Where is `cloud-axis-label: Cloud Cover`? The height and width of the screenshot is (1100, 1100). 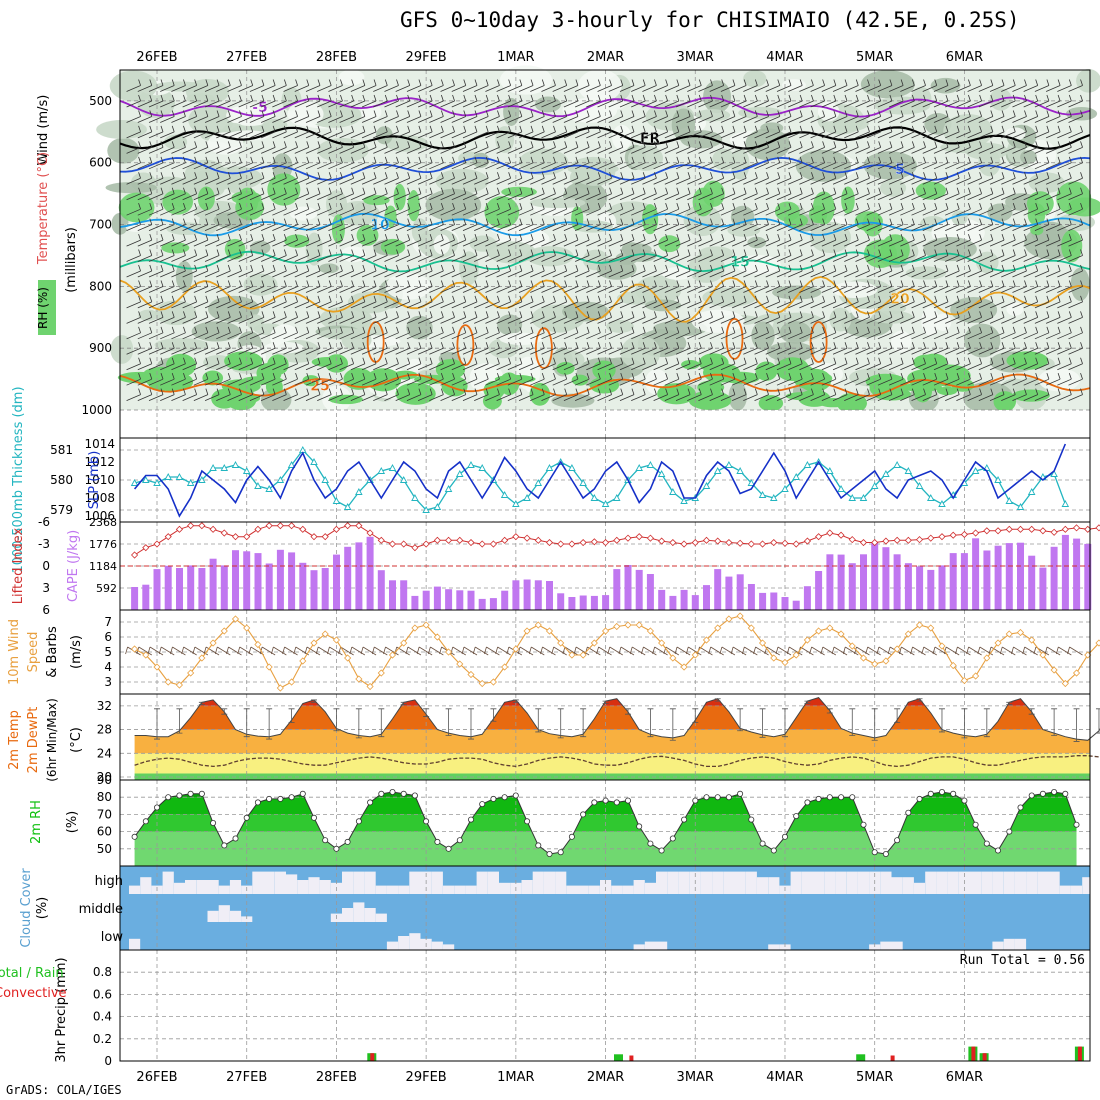
cloud-axis-label: Cloud Cover is located at coordinates (26, 908).